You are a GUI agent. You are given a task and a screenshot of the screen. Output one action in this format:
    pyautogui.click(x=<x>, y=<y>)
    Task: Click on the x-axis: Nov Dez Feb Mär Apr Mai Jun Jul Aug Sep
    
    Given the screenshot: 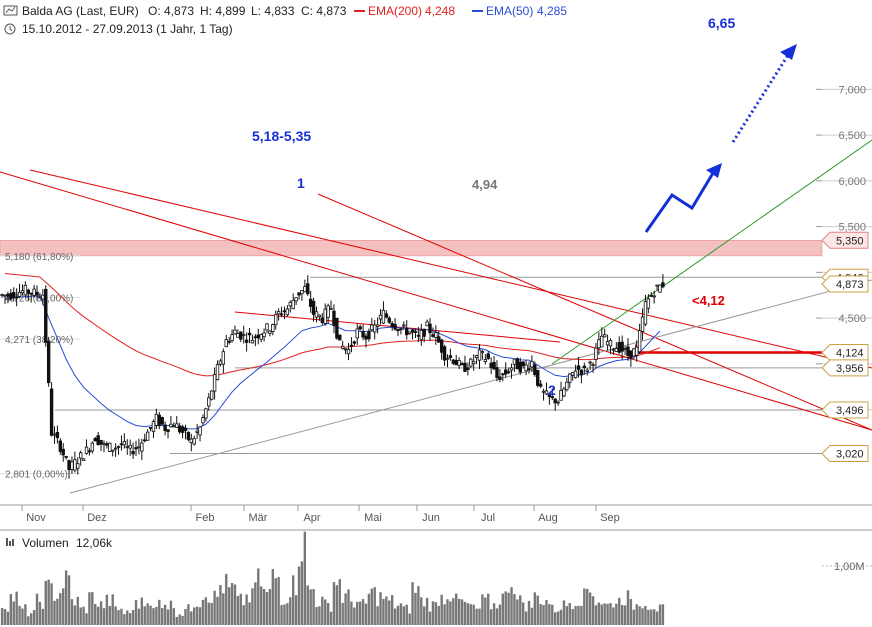 What is the action you would take?
    pyautogui.click(x=436, y=514)
    